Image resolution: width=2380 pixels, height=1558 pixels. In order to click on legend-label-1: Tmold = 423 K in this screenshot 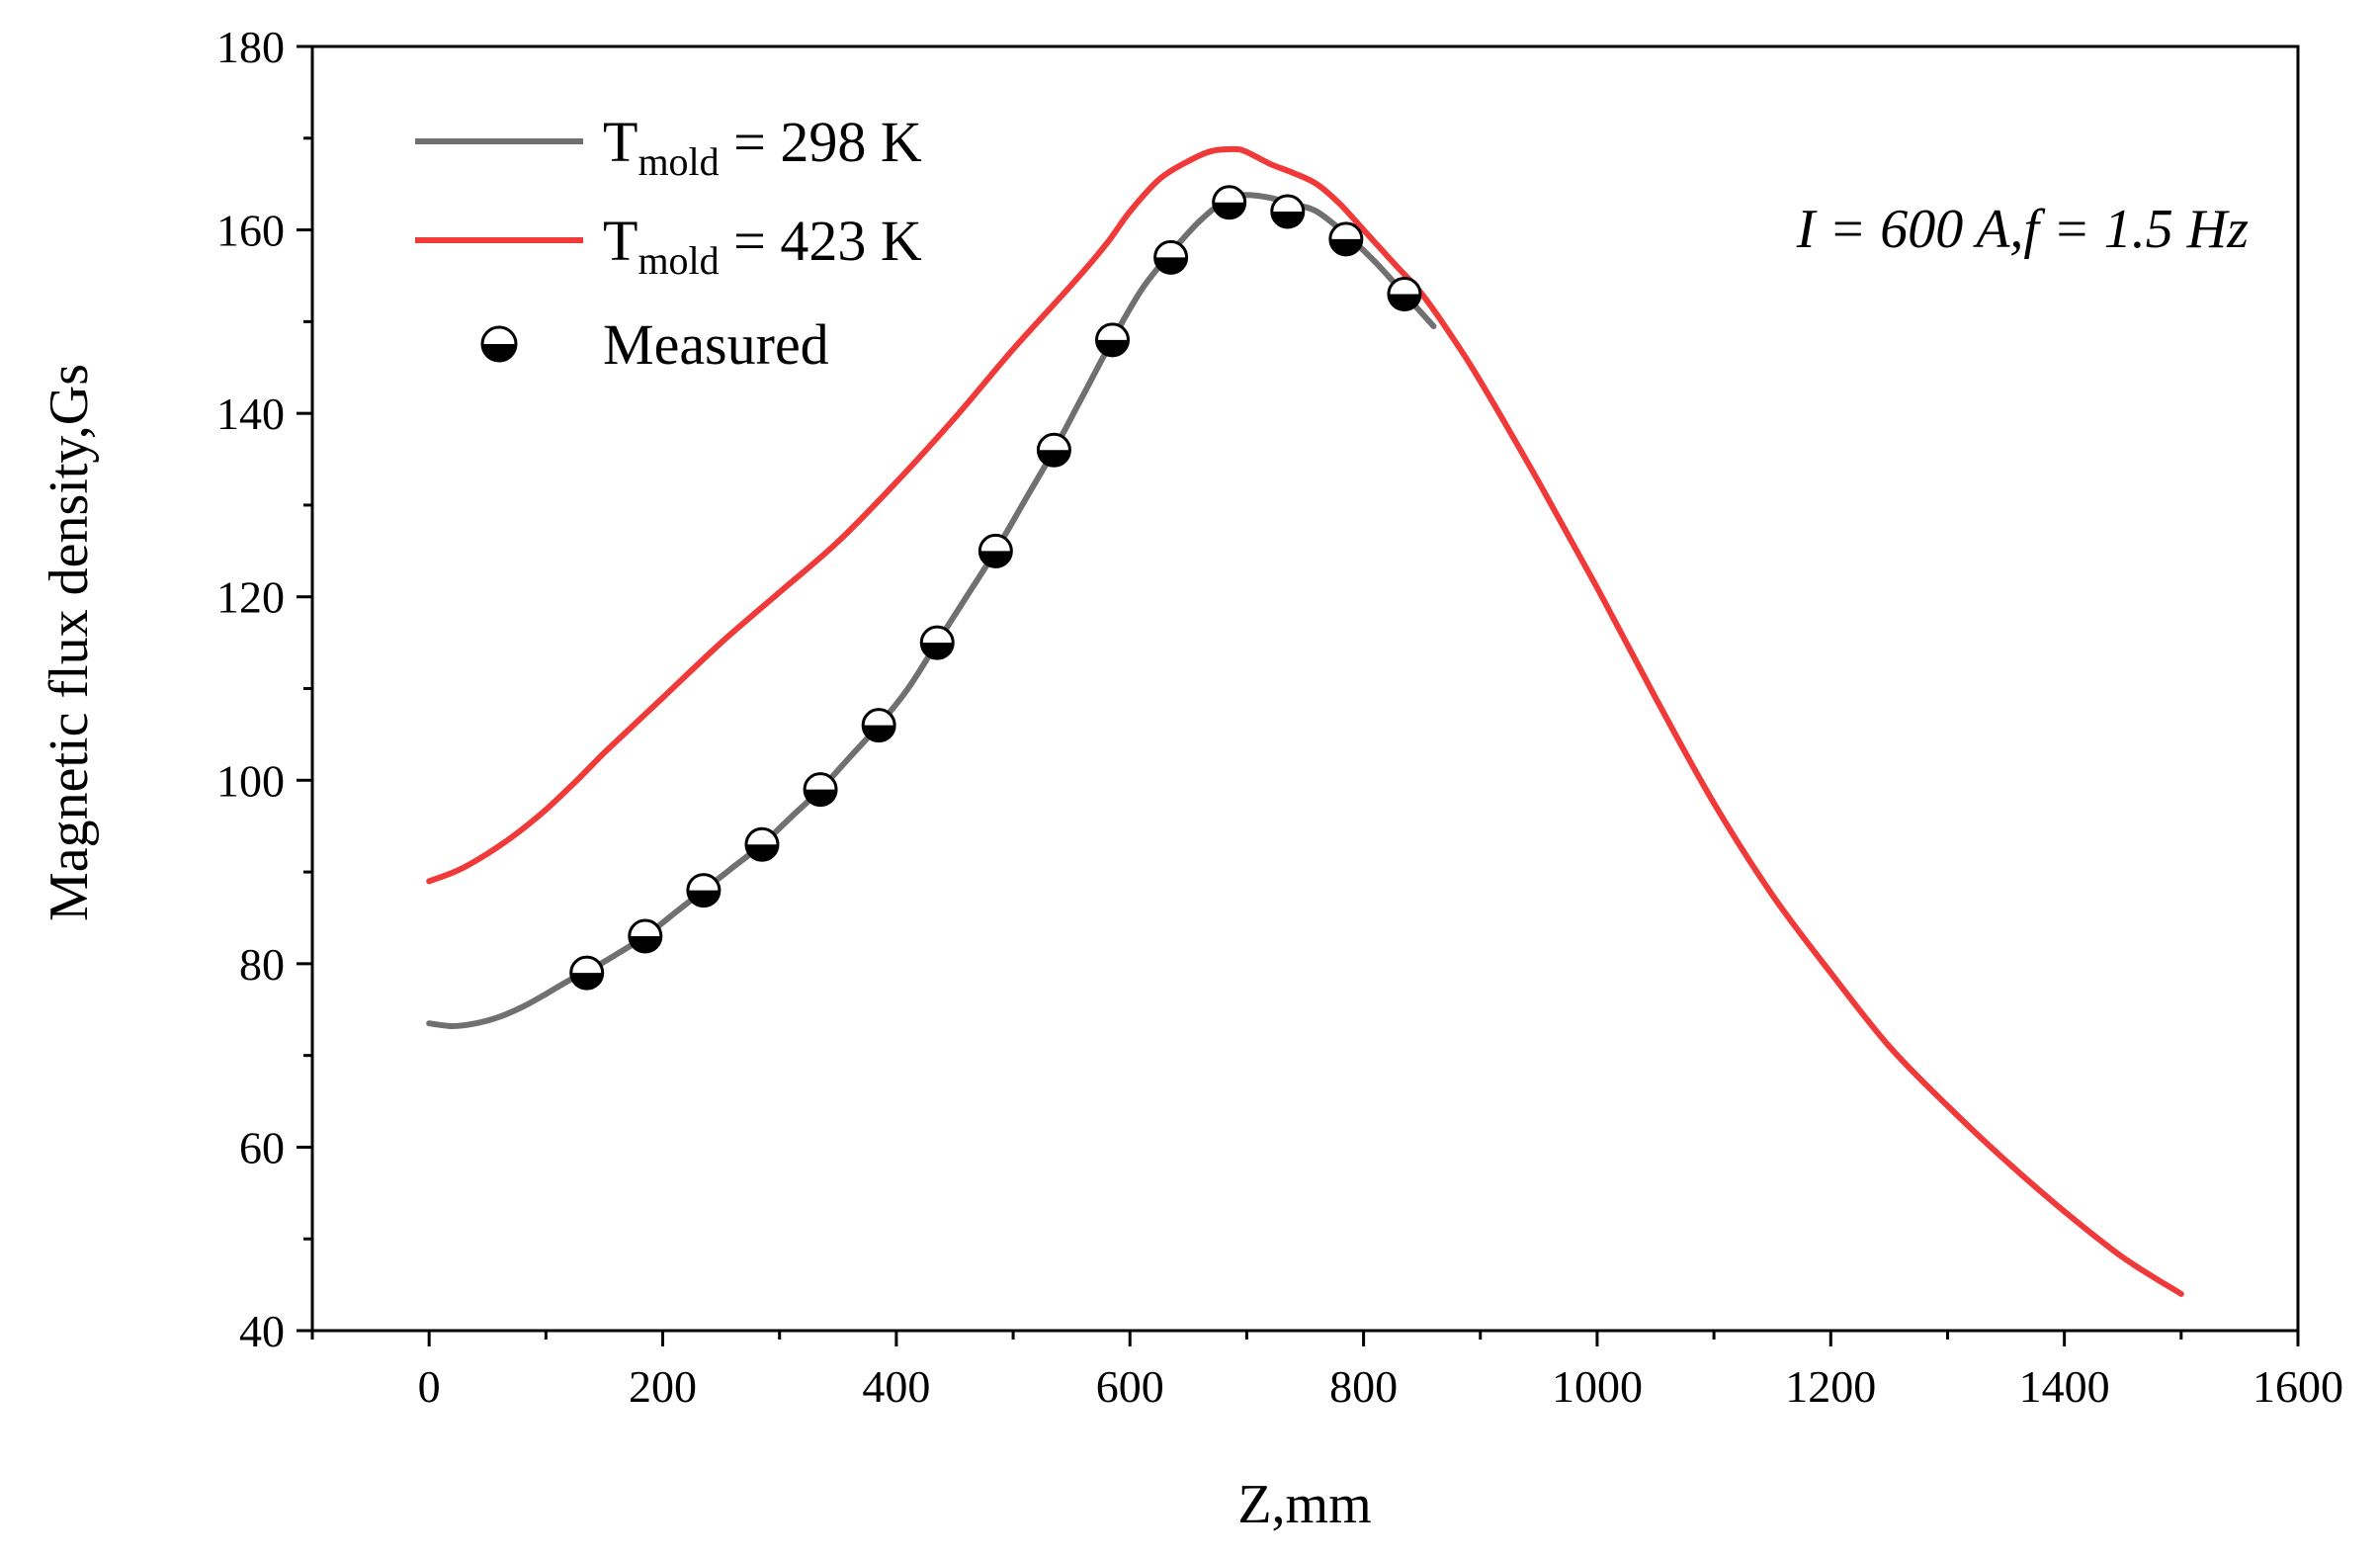, I will do `click(762, 246)`.